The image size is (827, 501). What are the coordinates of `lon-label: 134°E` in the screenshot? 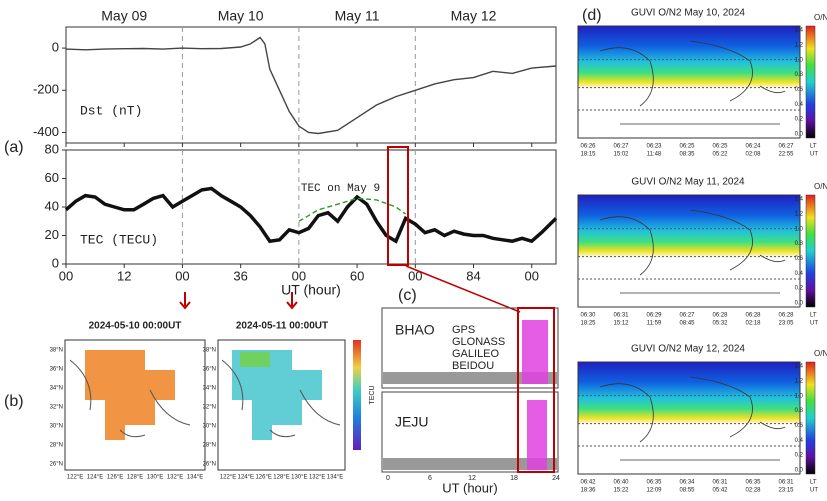 It's located at (195, 478).